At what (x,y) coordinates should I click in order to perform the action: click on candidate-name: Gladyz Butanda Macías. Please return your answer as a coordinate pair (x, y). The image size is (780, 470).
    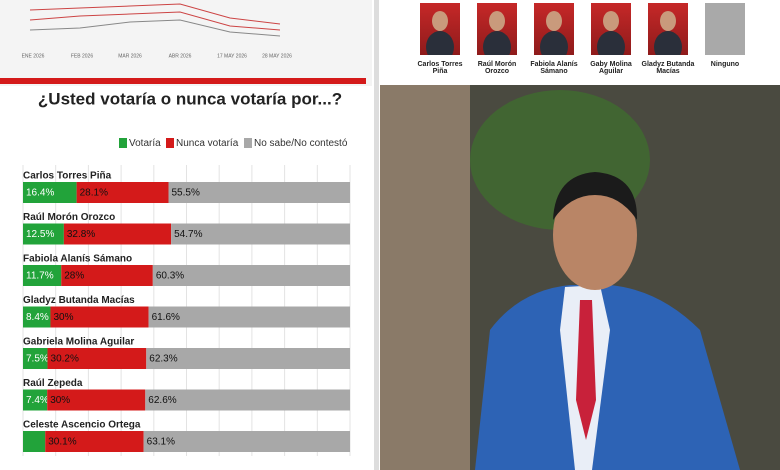
    Looking at the image, I should click on (668, 68).